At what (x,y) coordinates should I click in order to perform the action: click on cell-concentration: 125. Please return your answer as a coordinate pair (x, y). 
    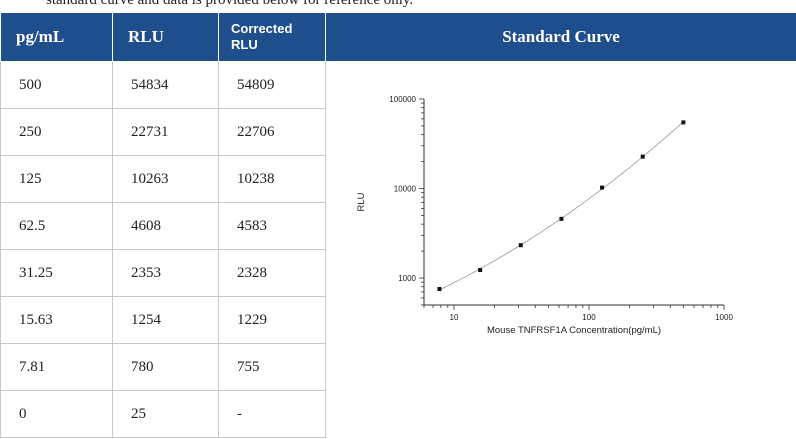
    Looking at the image, I should click on (56, 179).